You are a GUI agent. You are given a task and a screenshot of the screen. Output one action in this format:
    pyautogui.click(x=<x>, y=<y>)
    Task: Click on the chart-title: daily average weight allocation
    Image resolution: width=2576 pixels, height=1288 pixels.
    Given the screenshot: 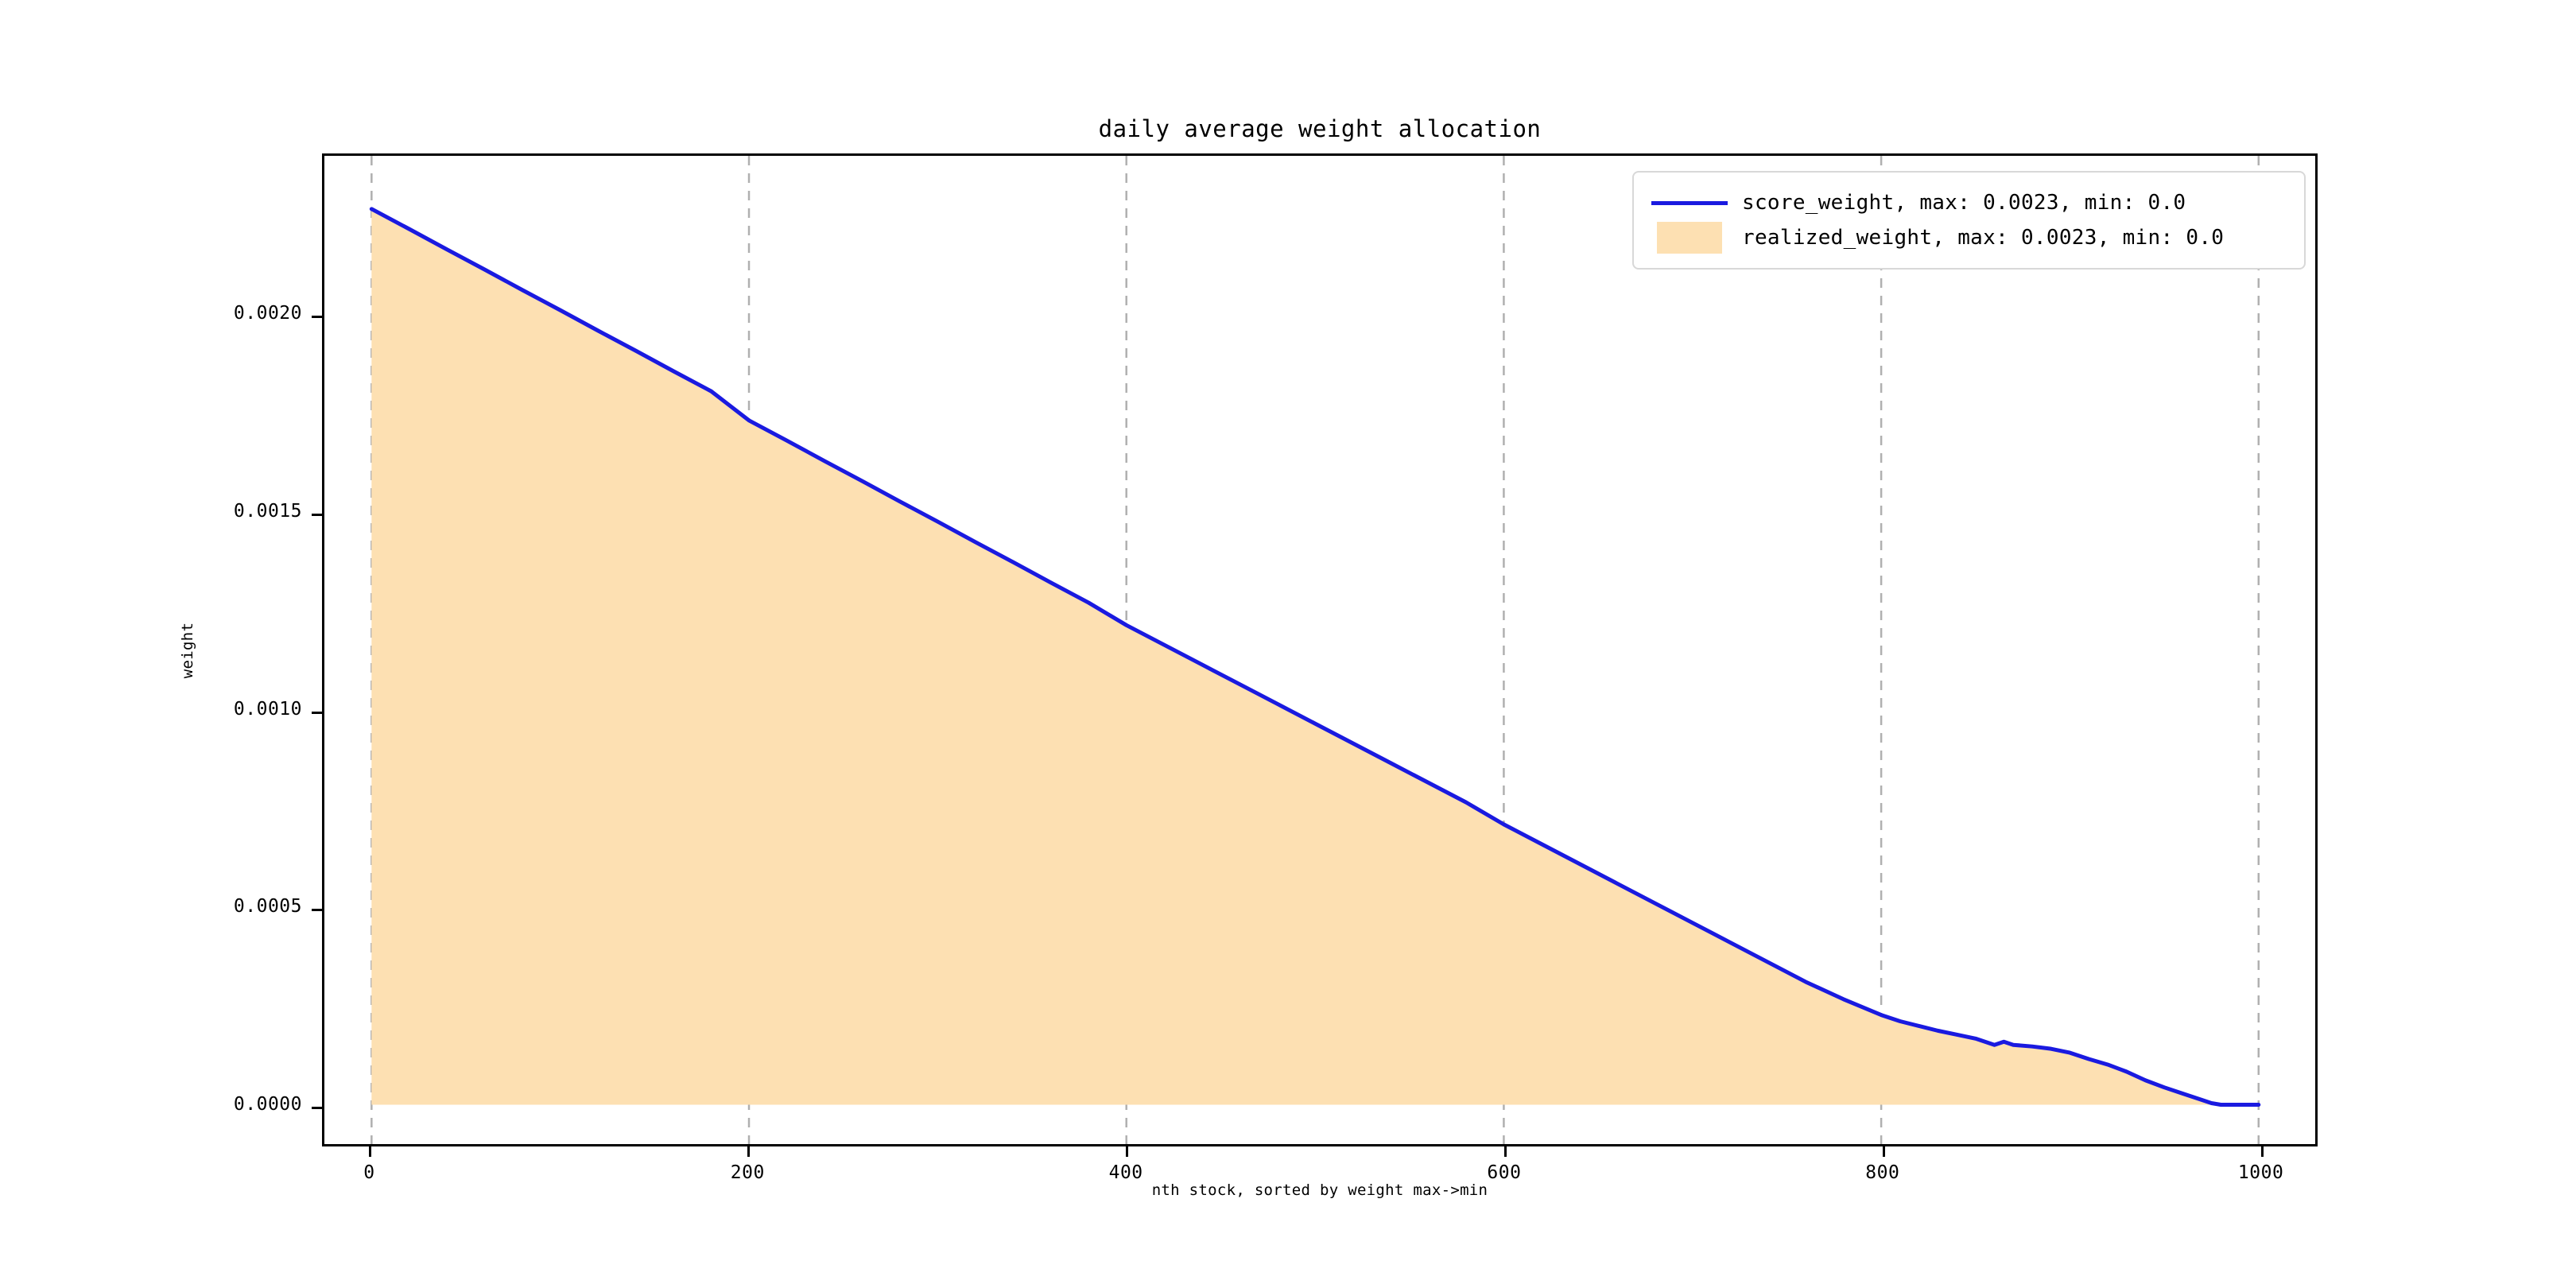 What is the action you would take?
    pyautogui.click(x=1320, y=128)
    